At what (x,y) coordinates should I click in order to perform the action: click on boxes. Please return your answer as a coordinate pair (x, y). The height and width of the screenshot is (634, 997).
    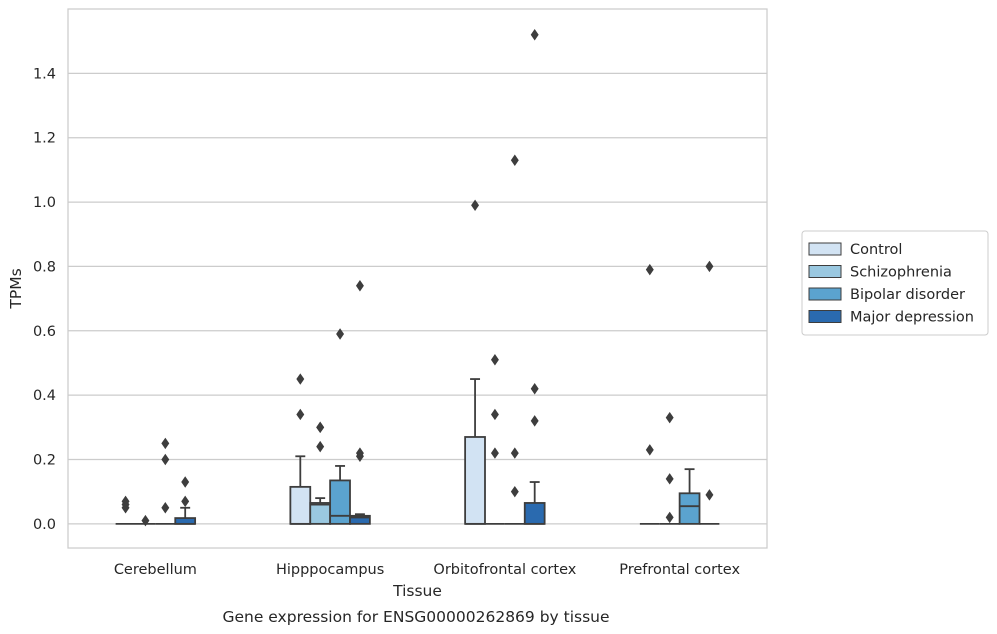
    Looking at the image, I should click on (417, 451).